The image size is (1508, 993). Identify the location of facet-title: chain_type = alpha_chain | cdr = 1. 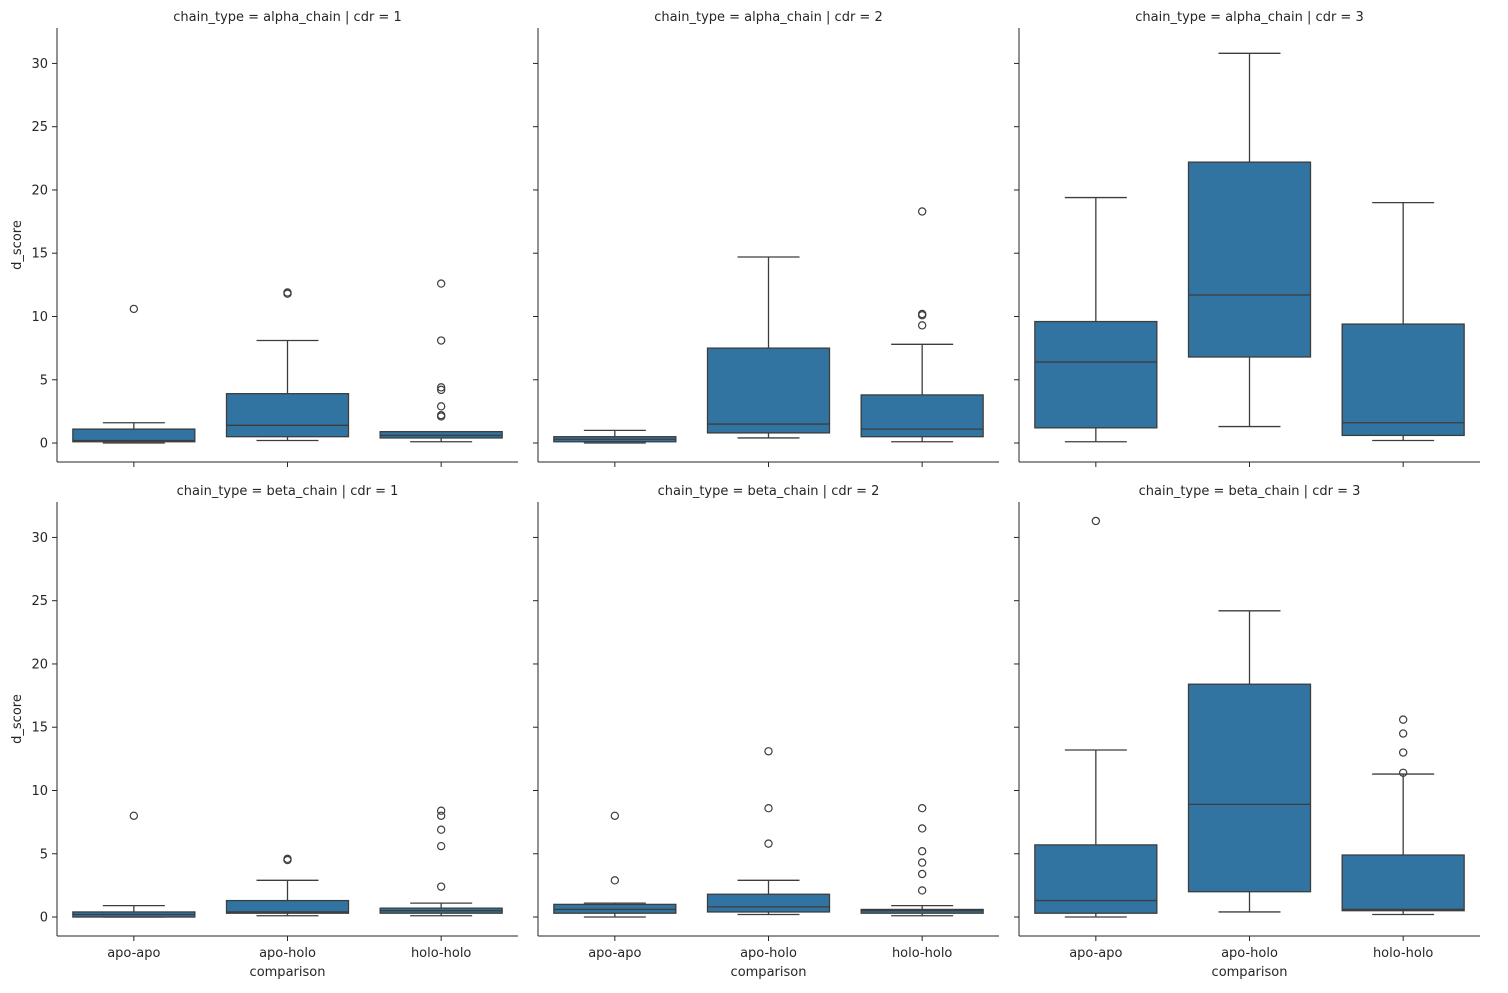
(287, 17).